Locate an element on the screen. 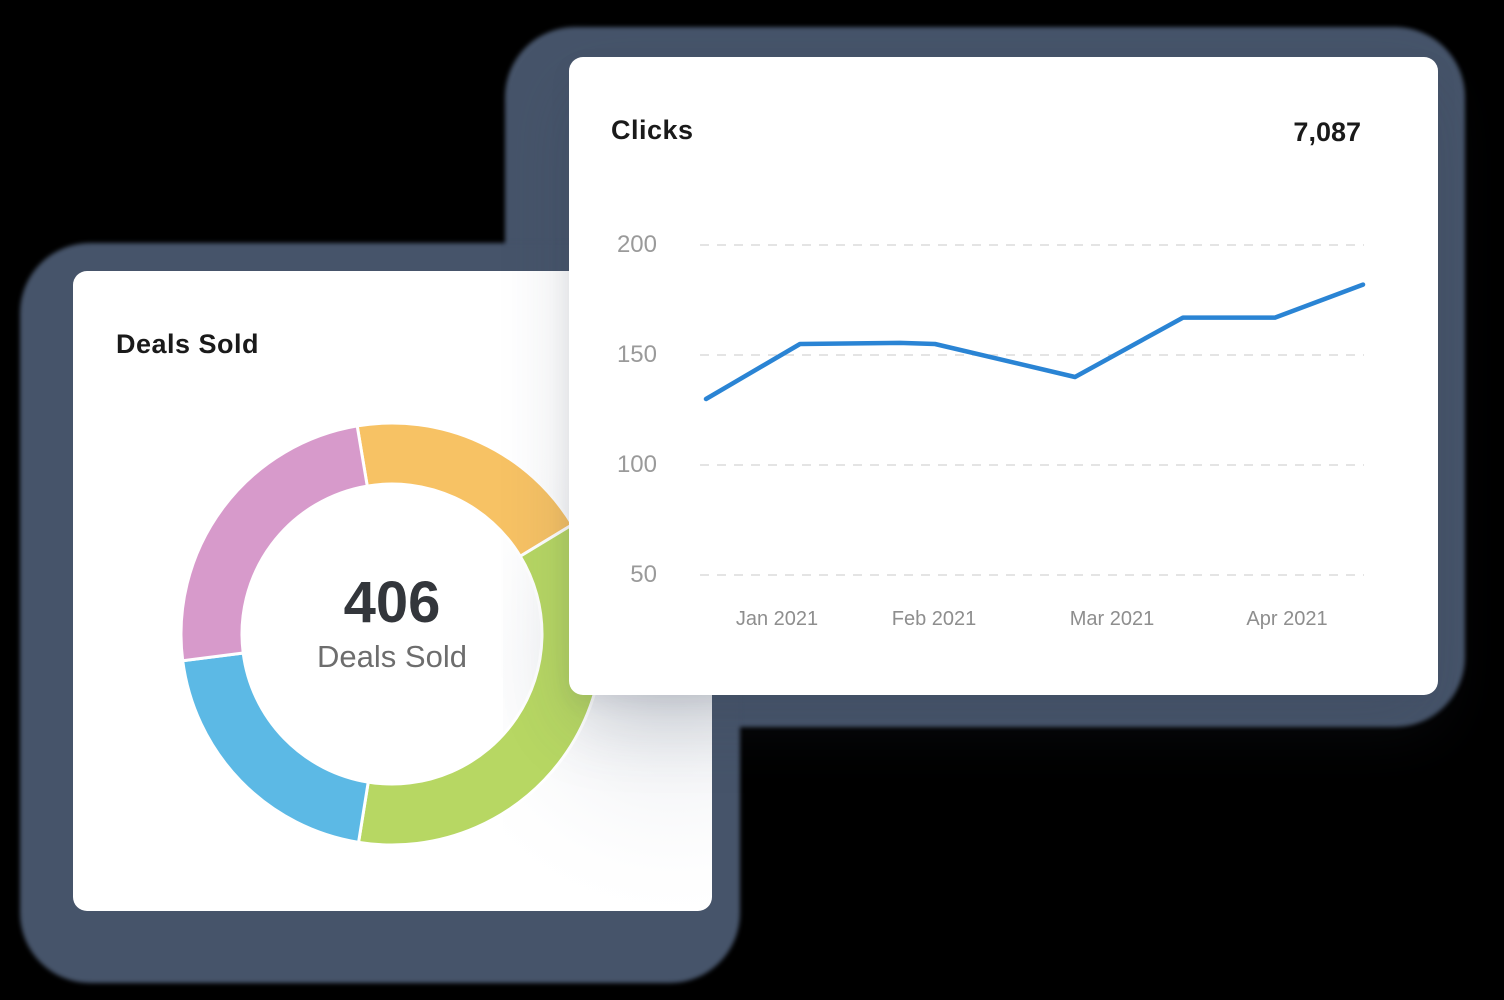  line-chart is located at coordinates (1033, 410).